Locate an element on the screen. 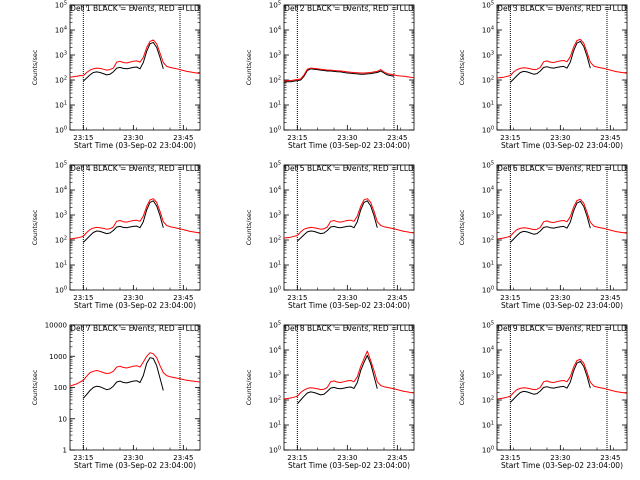 The height and width of the screenshot is (480, 640). chart-title: Det 2 BLACK = Events, RED = LLD is located at coordinates (349, 8).